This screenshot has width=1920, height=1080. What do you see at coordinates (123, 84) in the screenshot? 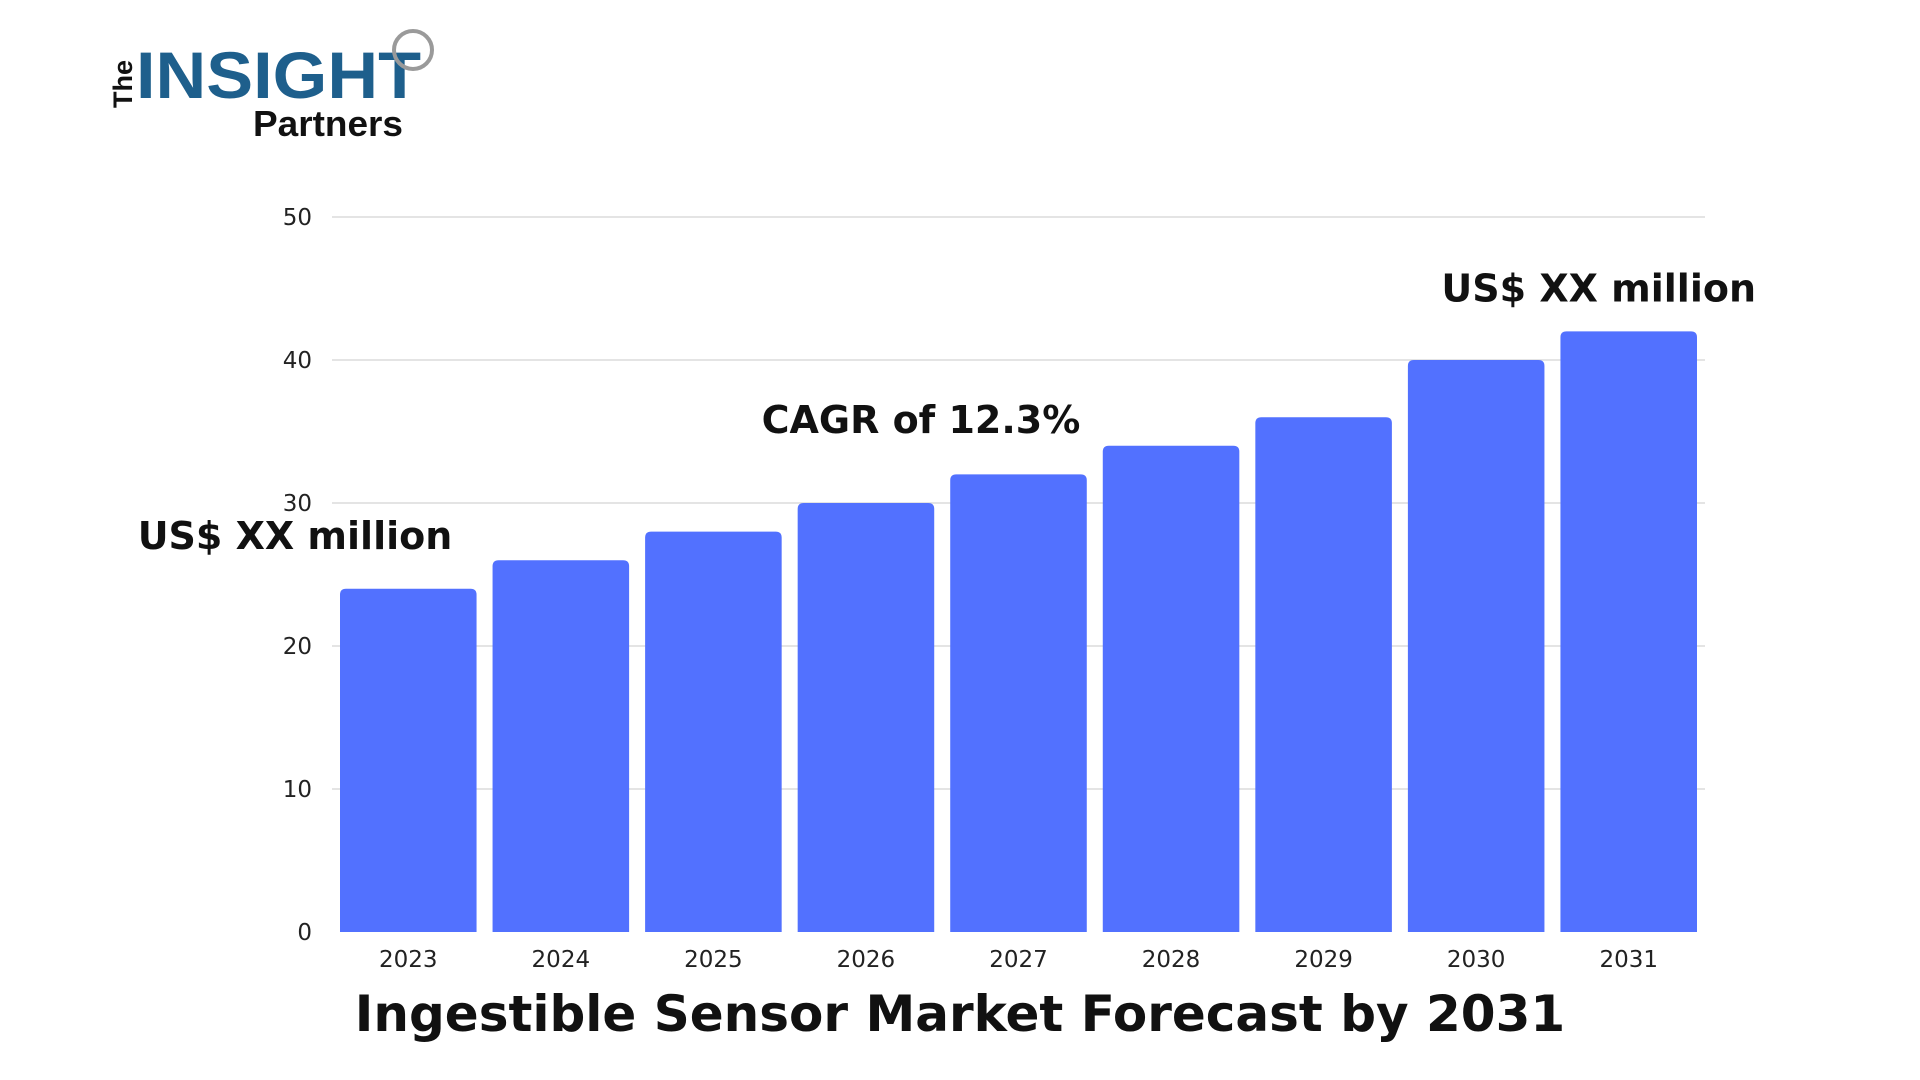
I see `logo-the-text: The` at bounding box center [123, 84].